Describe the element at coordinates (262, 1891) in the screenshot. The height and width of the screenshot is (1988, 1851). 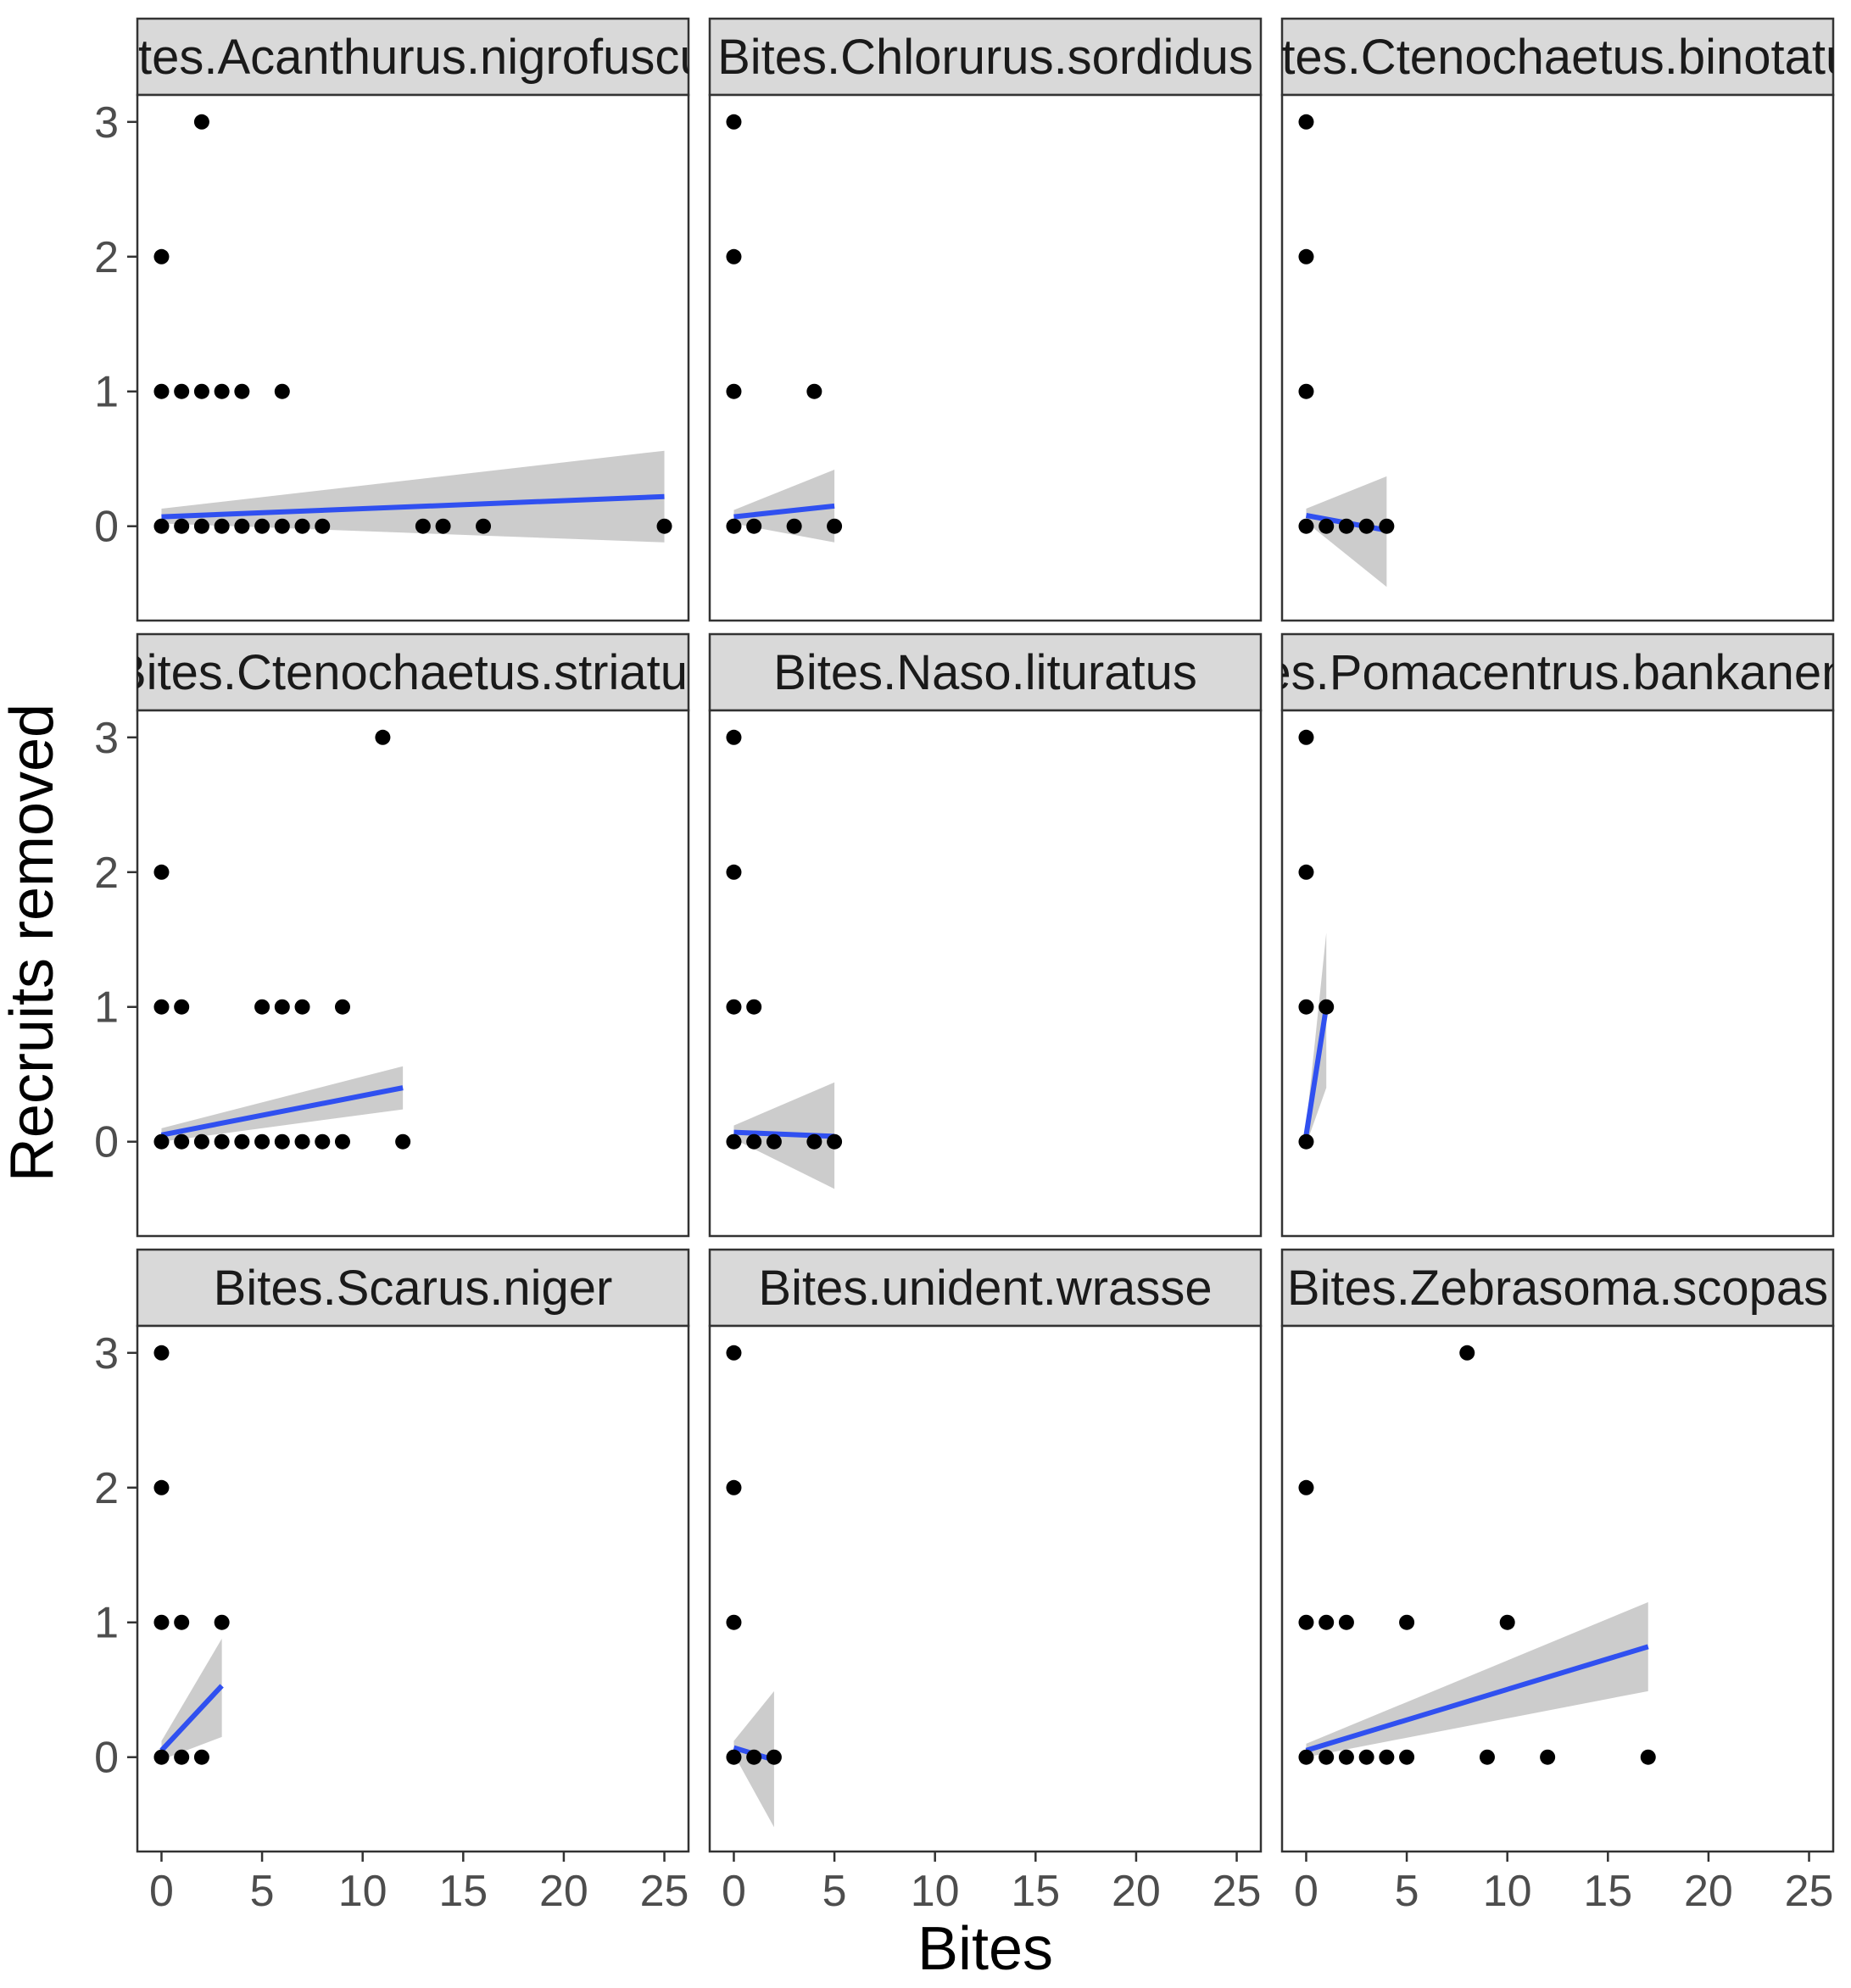
I see `x-tick-label: 5` at that location.